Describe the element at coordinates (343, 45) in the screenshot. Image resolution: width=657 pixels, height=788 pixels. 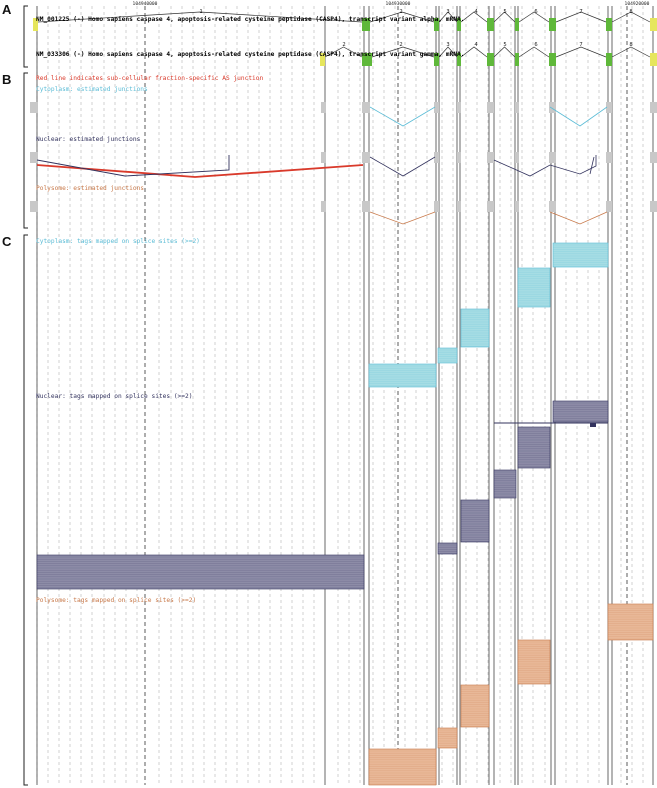
I see `exon-labels-2-0: 2` at that location.